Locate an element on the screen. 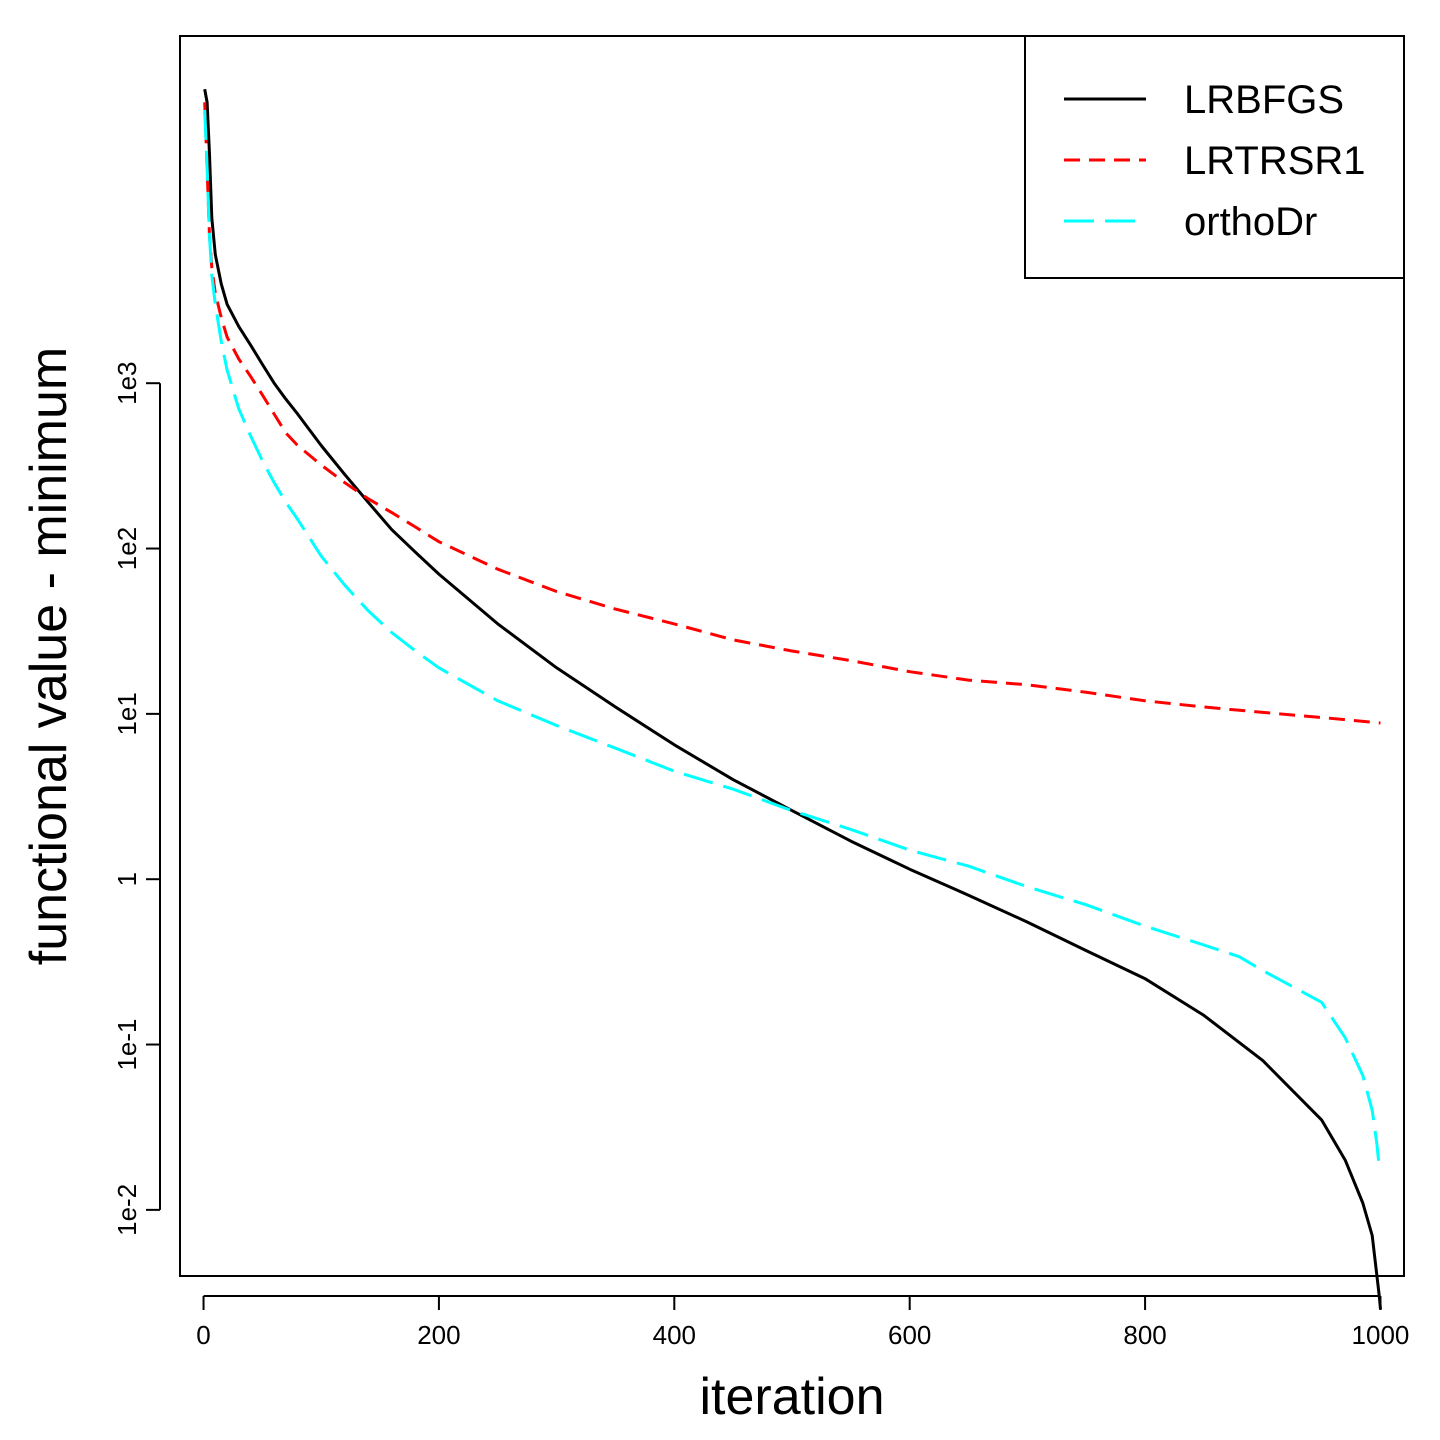  x-tick-label: 600 is located at coordinates (909, 1335).